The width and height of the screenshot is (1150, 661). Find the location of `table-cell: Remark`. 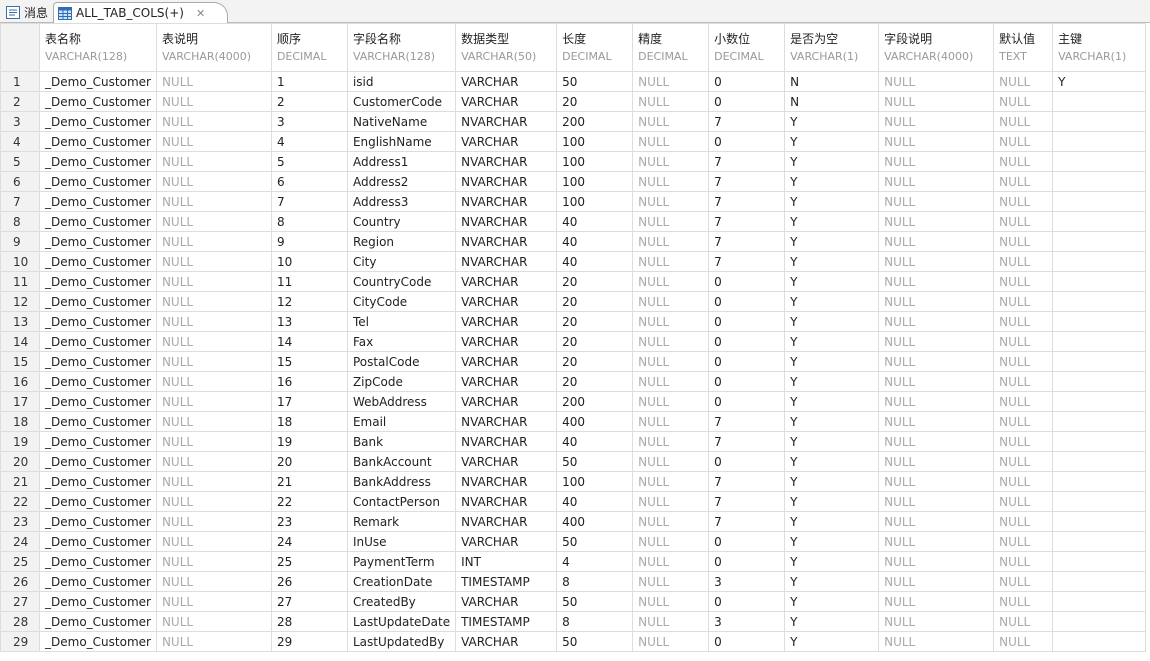

table-cell: Remark is located at coordinates (401, 521).